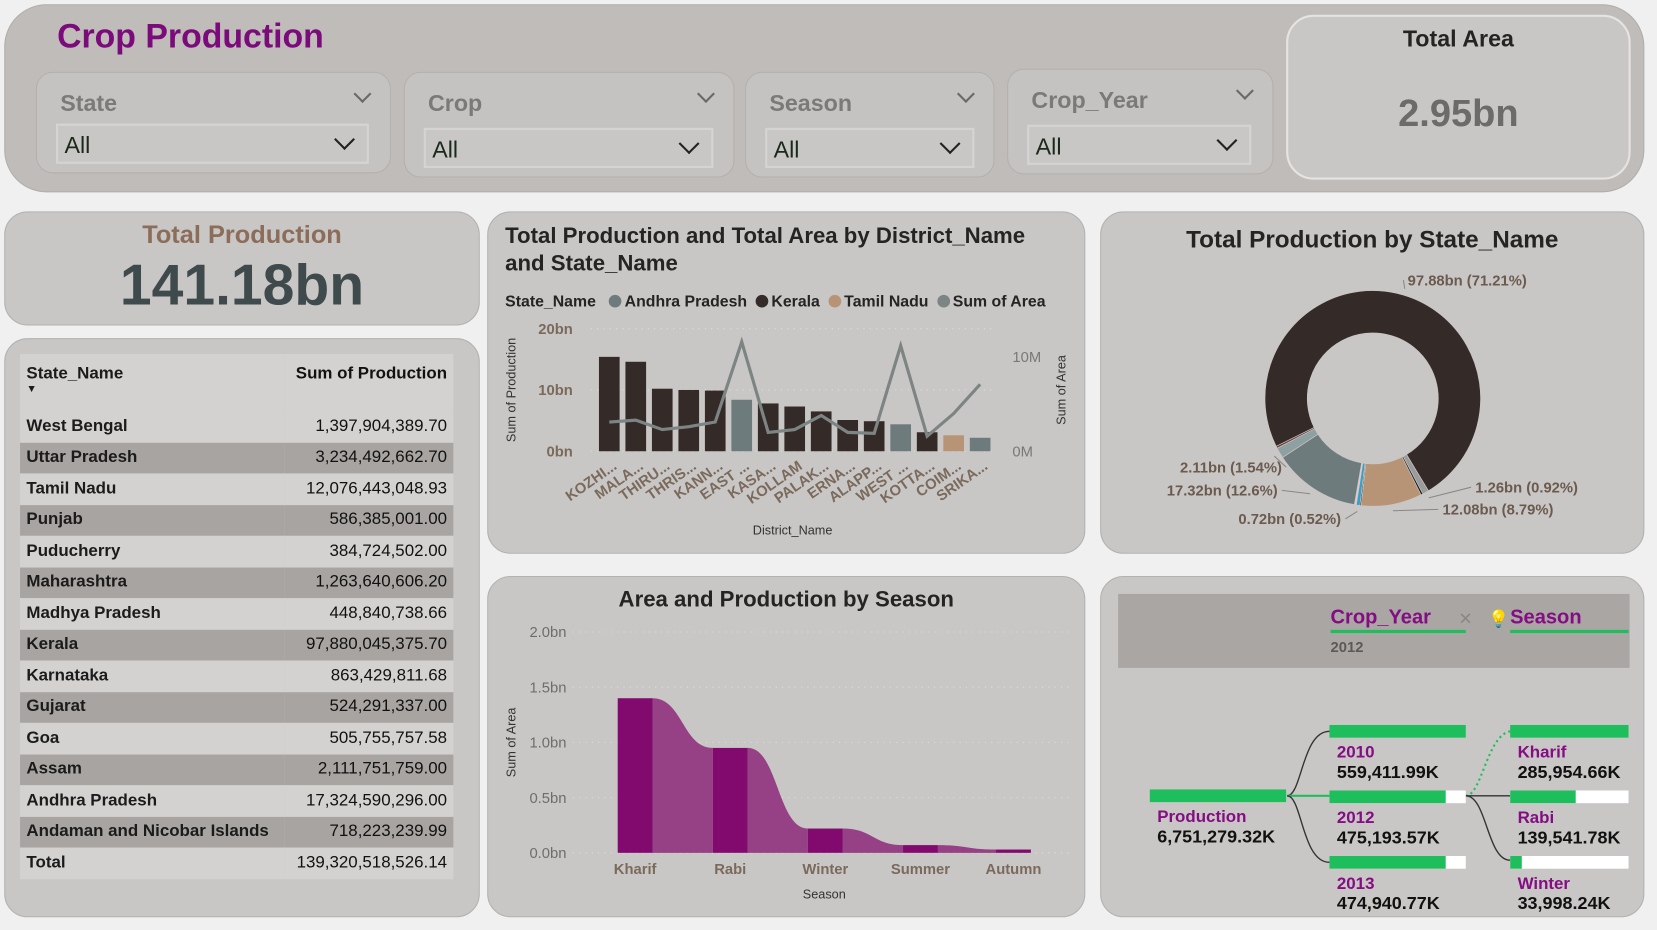  What do you see at coordinates (999, 301) in the screenshot?
I see `legend-label: Sum of Area` at bounding box center [999, 301].